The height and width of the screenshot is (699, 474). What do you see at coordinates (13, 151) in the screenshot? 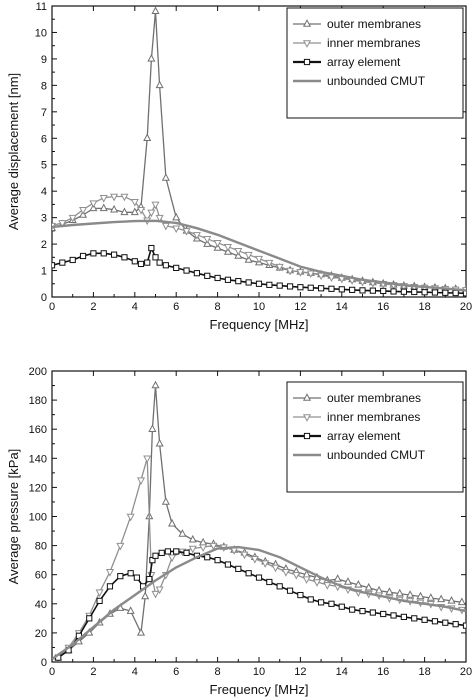
I see `y-axis-title: Average displacement [nm]` at bounding box center [13, 151].